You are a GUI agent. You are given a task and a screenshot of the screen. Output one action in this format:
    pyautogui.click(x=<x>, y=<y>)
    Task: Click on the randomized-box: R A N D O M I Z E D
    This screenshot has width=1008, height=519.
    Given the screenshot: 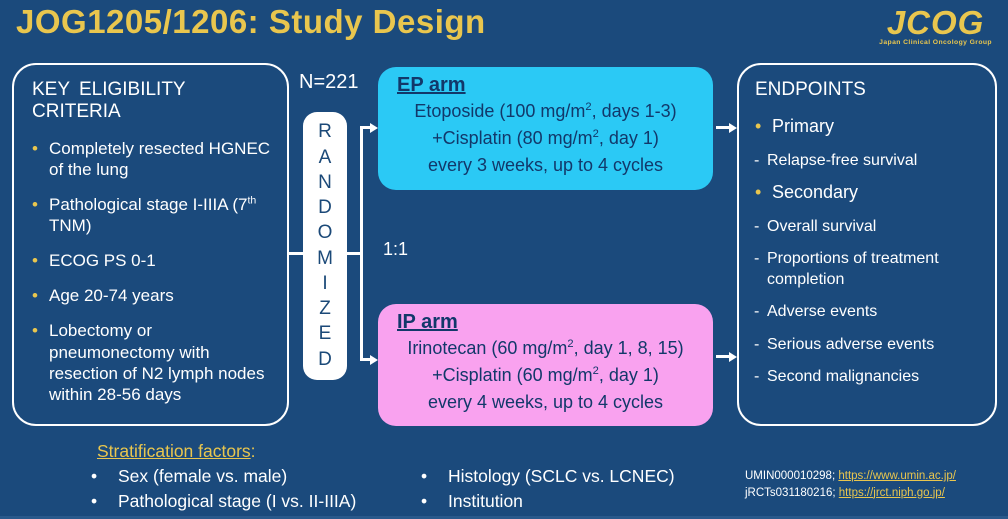 What is the action you would take?
    pyautogui.click(x=325, y=246)
    